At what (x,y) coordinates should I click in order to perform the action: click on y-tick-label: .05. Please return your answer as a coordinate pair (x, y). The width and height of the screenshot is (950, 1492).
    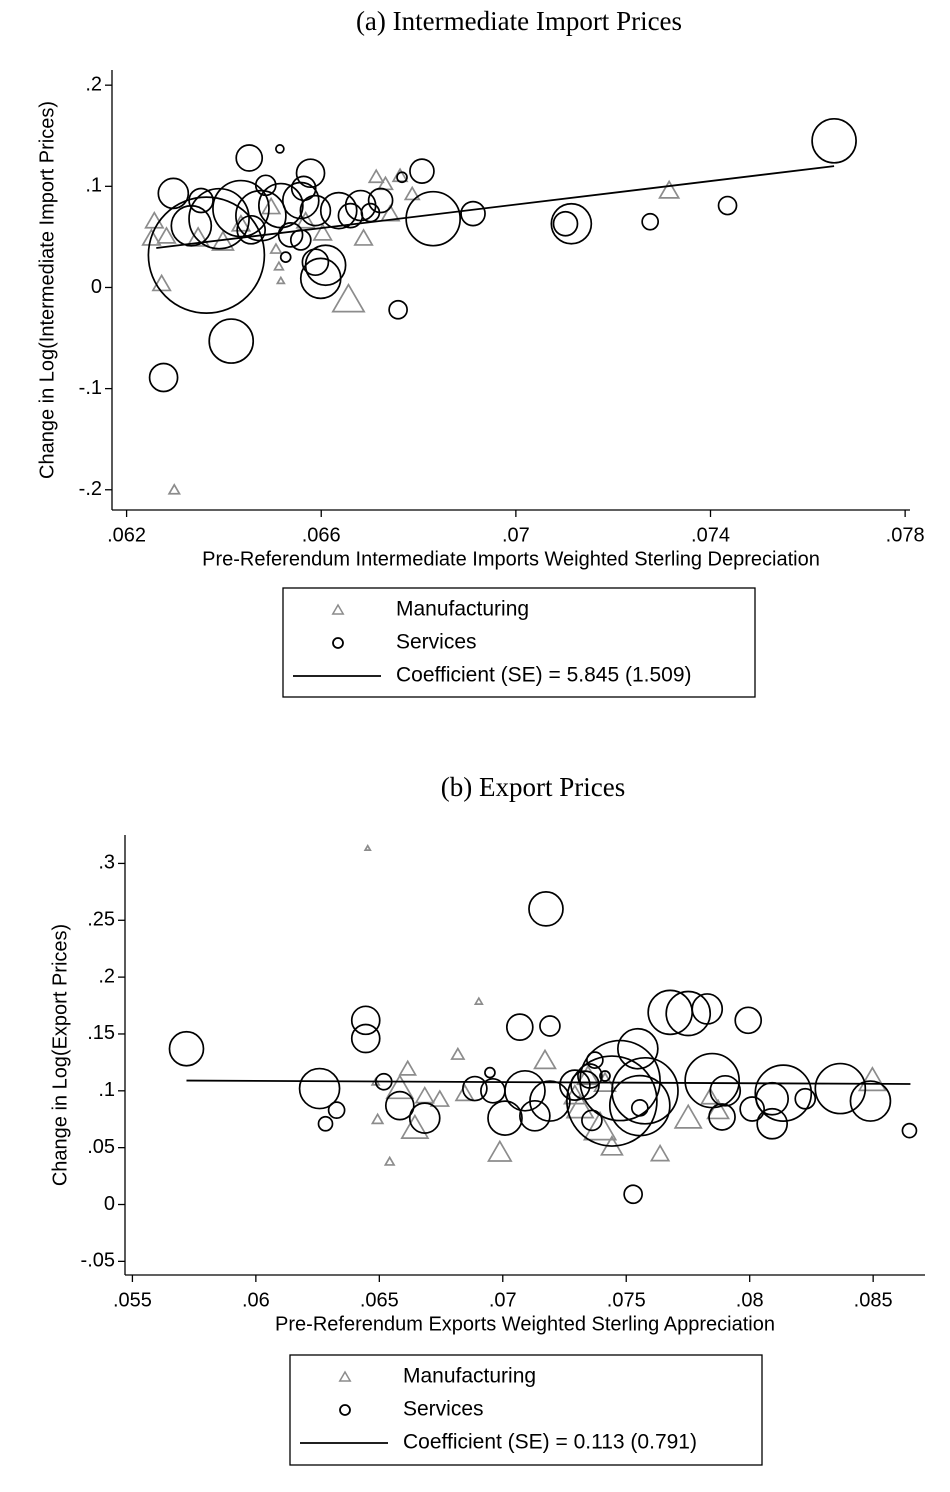
    Looking at the image, I should click on (101, 1147).